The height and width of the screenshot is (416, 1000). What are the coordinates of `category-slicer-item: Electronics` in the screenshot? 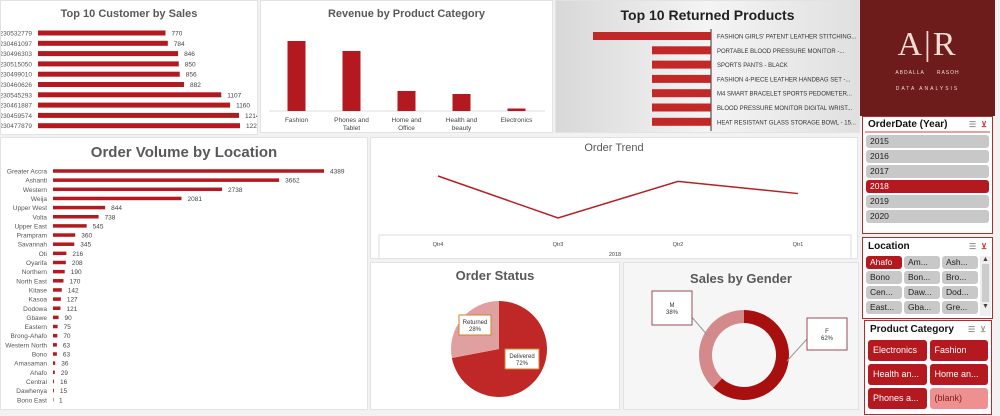 It's located at (897, 350).